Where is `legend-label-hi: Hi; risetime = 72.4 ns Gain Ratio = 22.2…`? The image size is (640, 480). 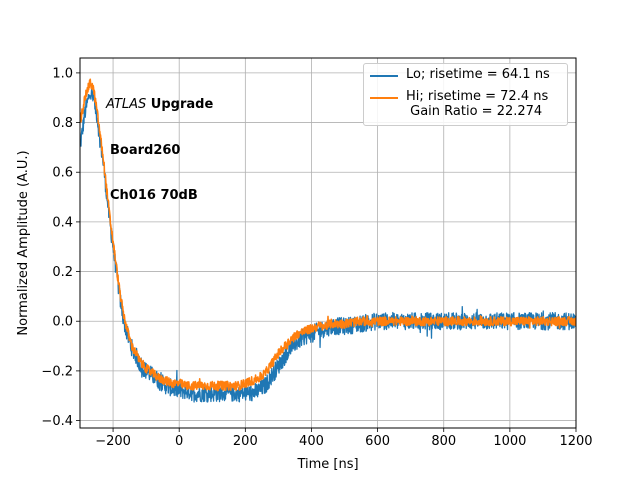
legend-label-hi: Hi; risetime = 72.4 ns Gain Ratio = 22.2… is located at coordinates (477, 104).